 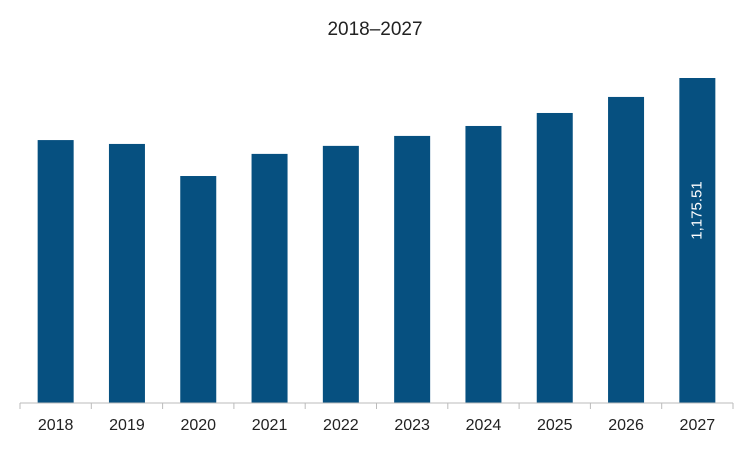 What do you see at coordinates (198, 425) in the screenshot?
I see `x-tick-label: 2020` at bounding box center [198, 425].